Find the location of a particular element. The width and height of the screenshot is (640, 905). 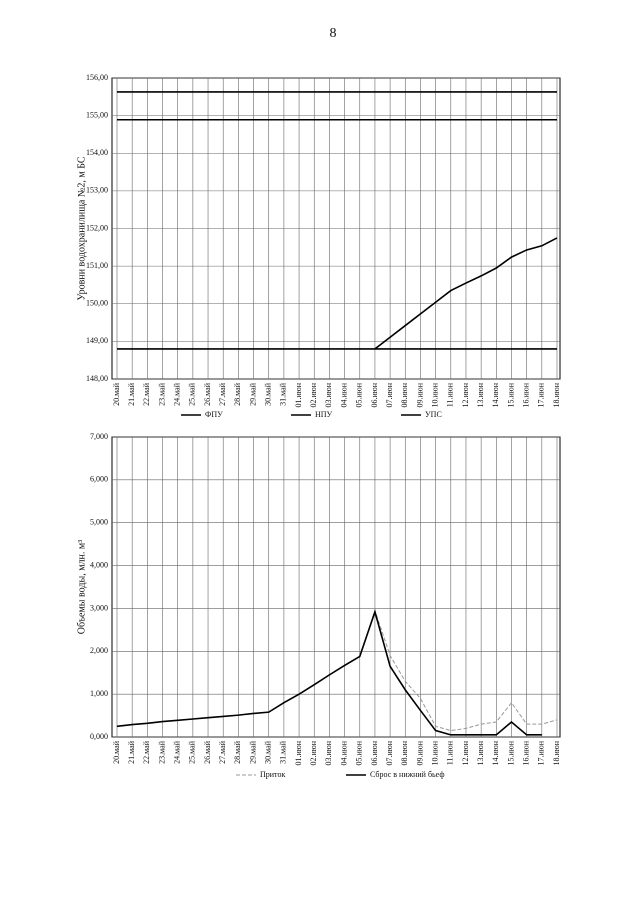

y-tick-label: 151,00 is located at coordinates (97, 265).